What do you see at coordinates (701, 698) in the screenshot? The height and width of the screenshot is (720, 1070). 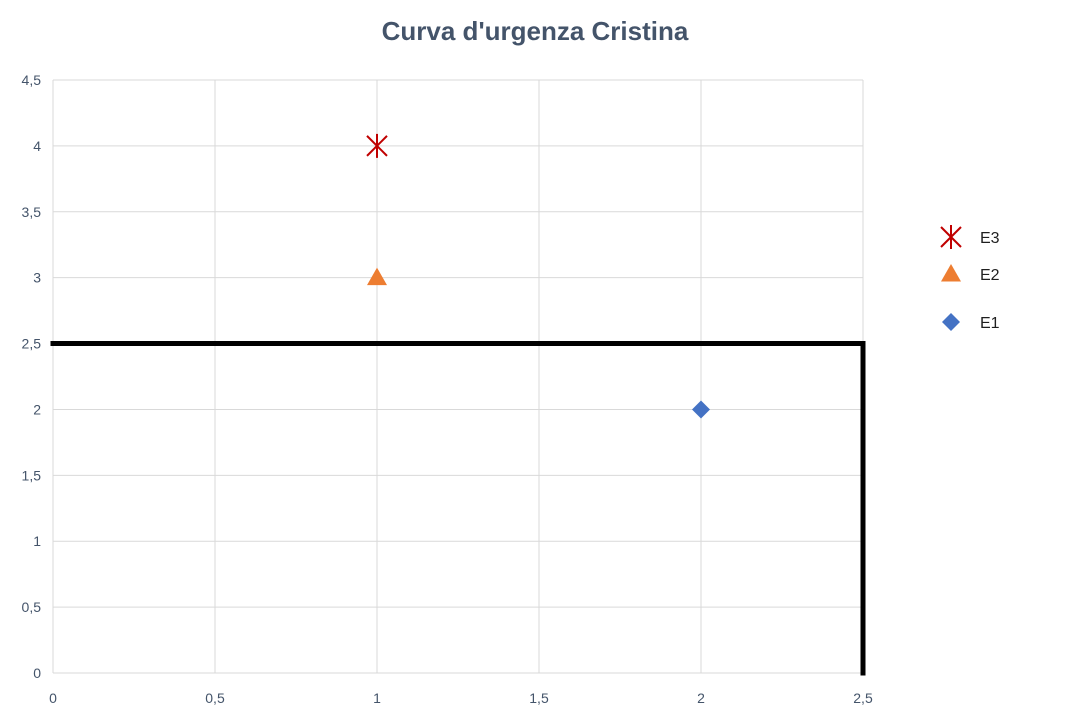 I see `x-tick-label: 2` at bounding box center [701, 698].